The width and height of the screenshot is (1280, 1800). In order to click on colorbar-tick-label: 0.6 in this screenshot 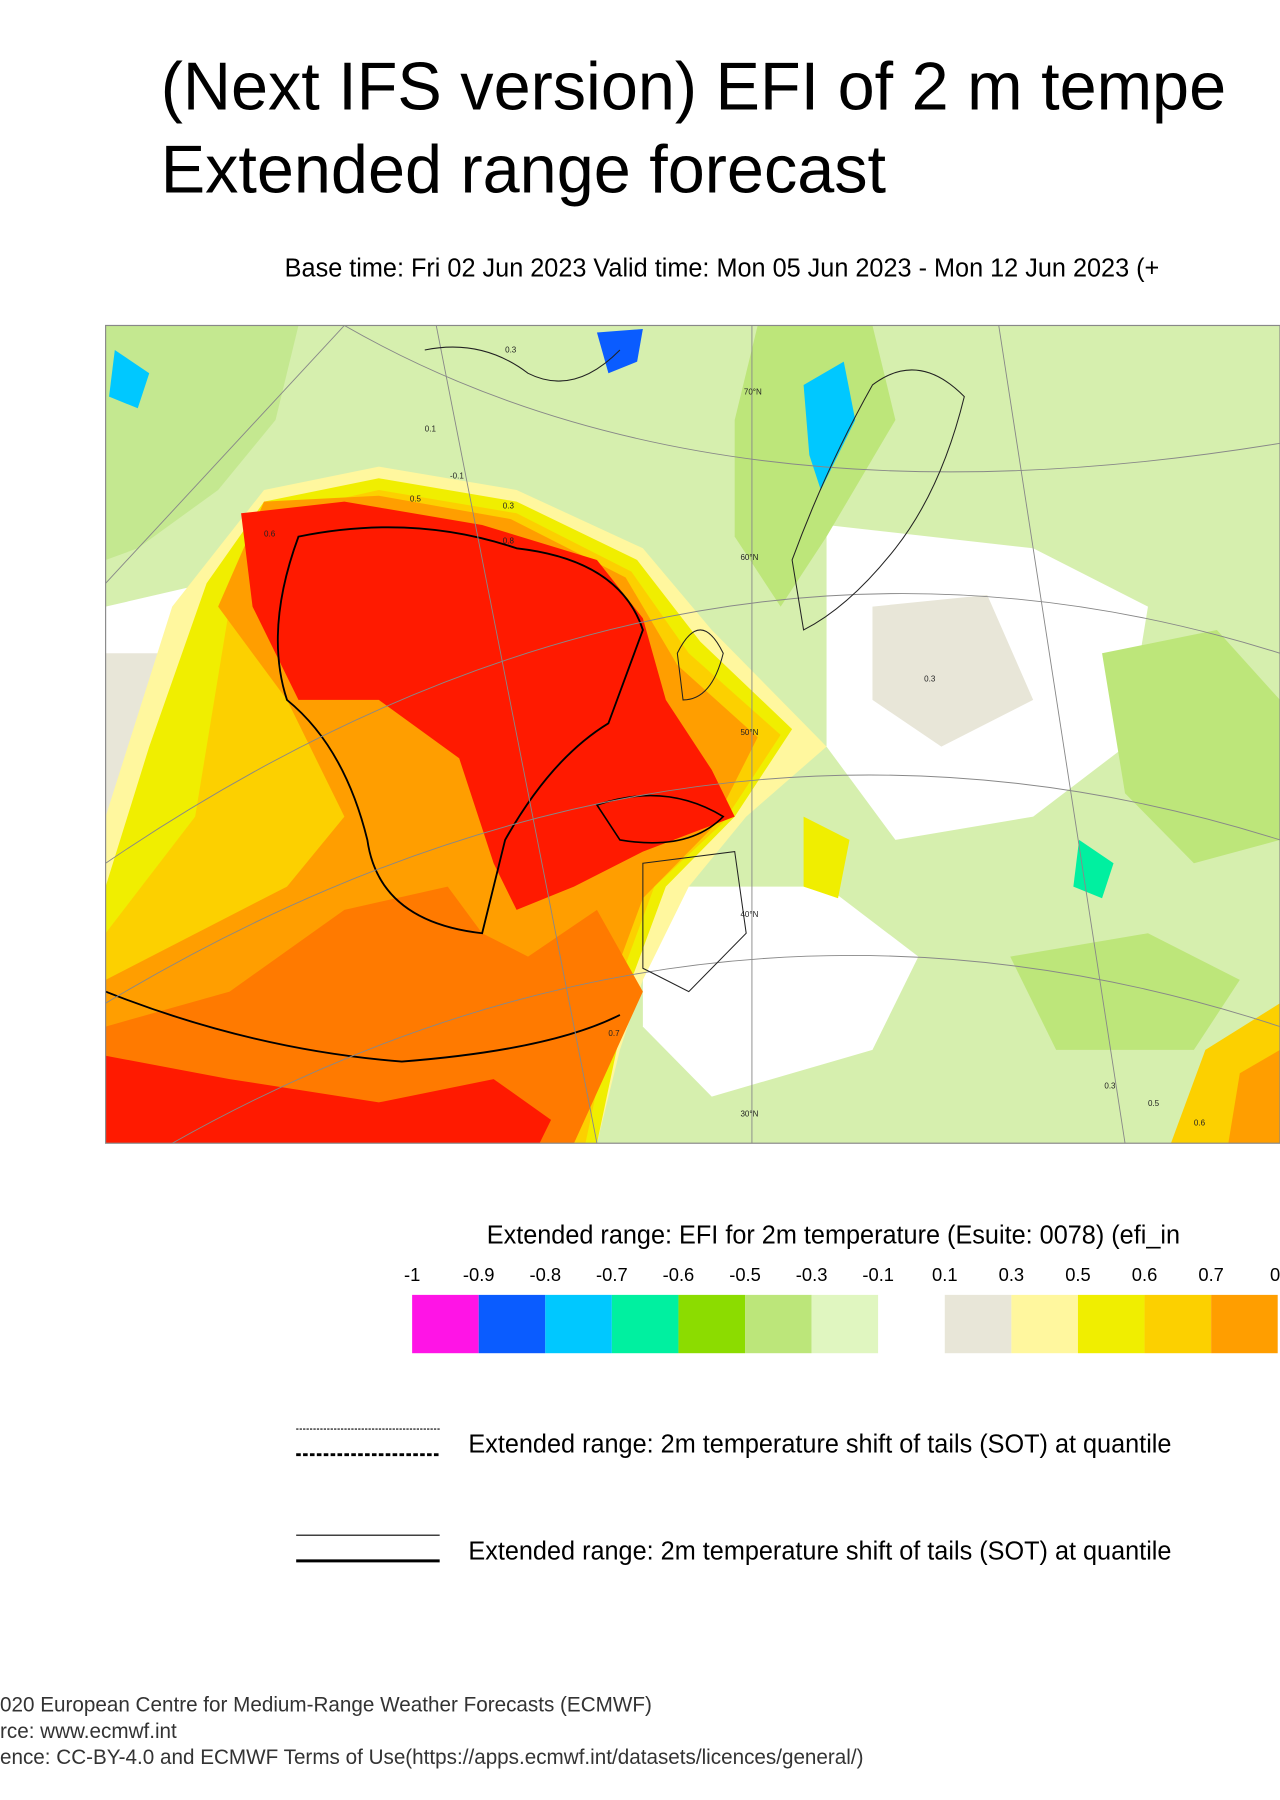, I will do `click(1145, 1274)`.